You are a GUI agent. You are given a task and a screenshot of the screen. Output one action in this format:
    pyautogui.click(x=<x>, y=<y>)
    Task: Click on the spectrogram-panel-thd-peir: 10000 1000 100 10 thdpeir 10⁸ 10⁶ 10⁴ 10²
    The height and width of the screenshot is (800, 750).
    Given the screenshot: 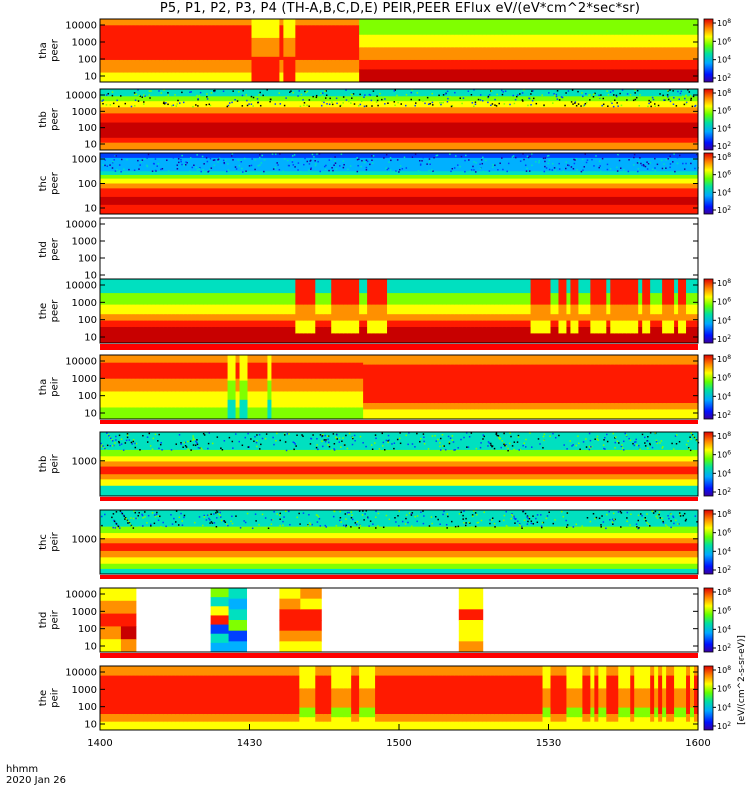 What is the action you would take?
    pyautogui.click(x=384, y=620)
    